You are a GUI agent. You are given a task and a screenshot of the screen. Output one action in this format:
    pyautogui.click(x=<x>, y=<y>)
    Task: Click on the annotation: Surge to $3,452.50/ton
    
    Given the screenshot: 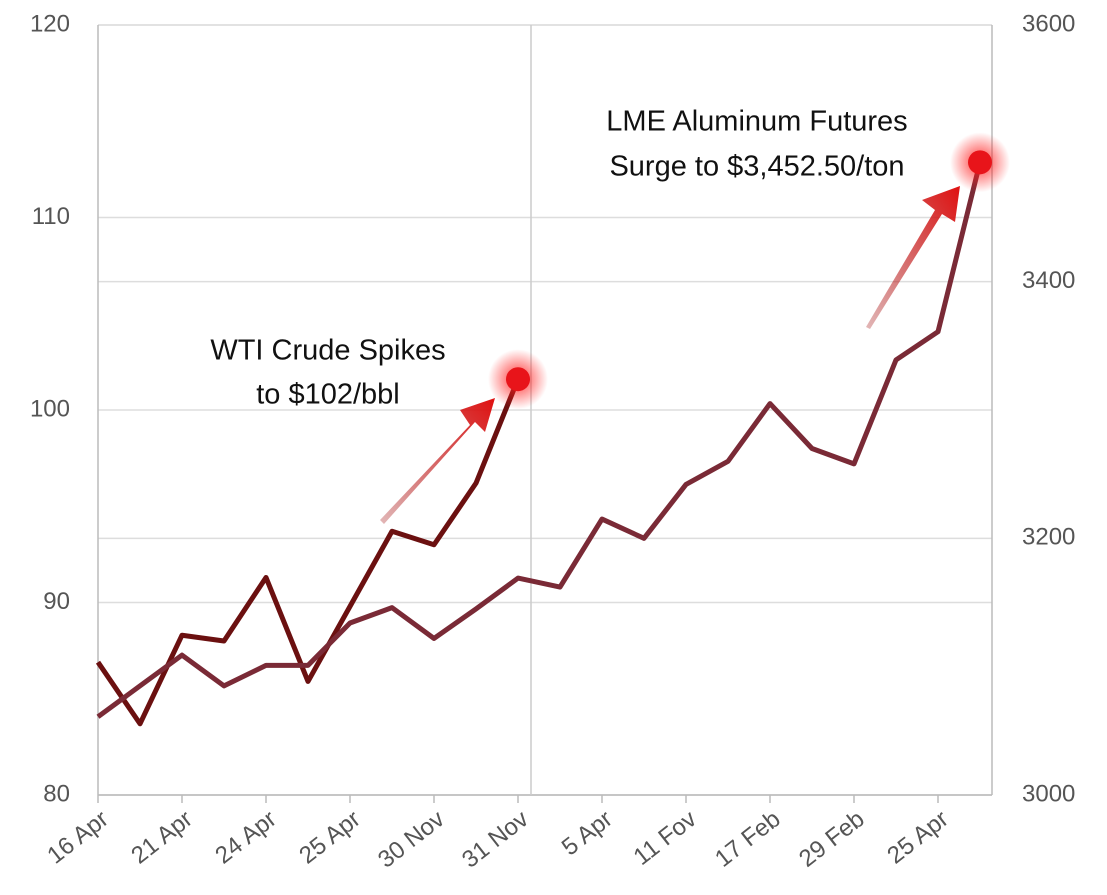 What is the action you would take?
    pyautogui.click(x=756, y=167)
    